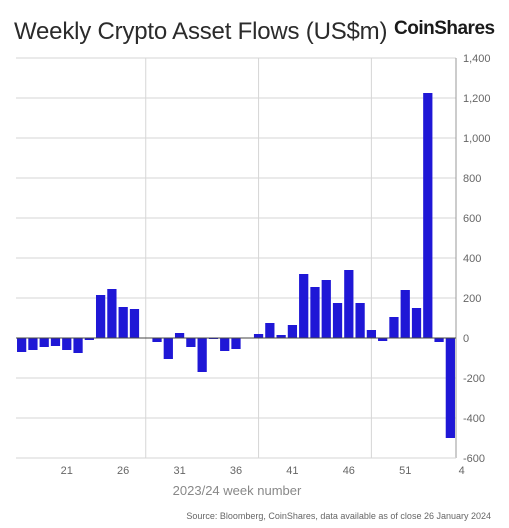  What do you see at coordinates (472, 259) in the screenshot?
I see `y-tick-label: 400` at bounding box center [472, 259].